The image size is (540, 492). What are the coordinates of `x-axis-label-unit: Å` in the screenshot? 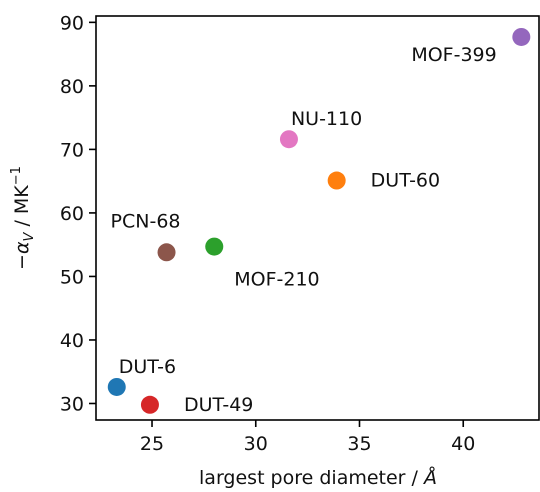 It's located at (429, 477).